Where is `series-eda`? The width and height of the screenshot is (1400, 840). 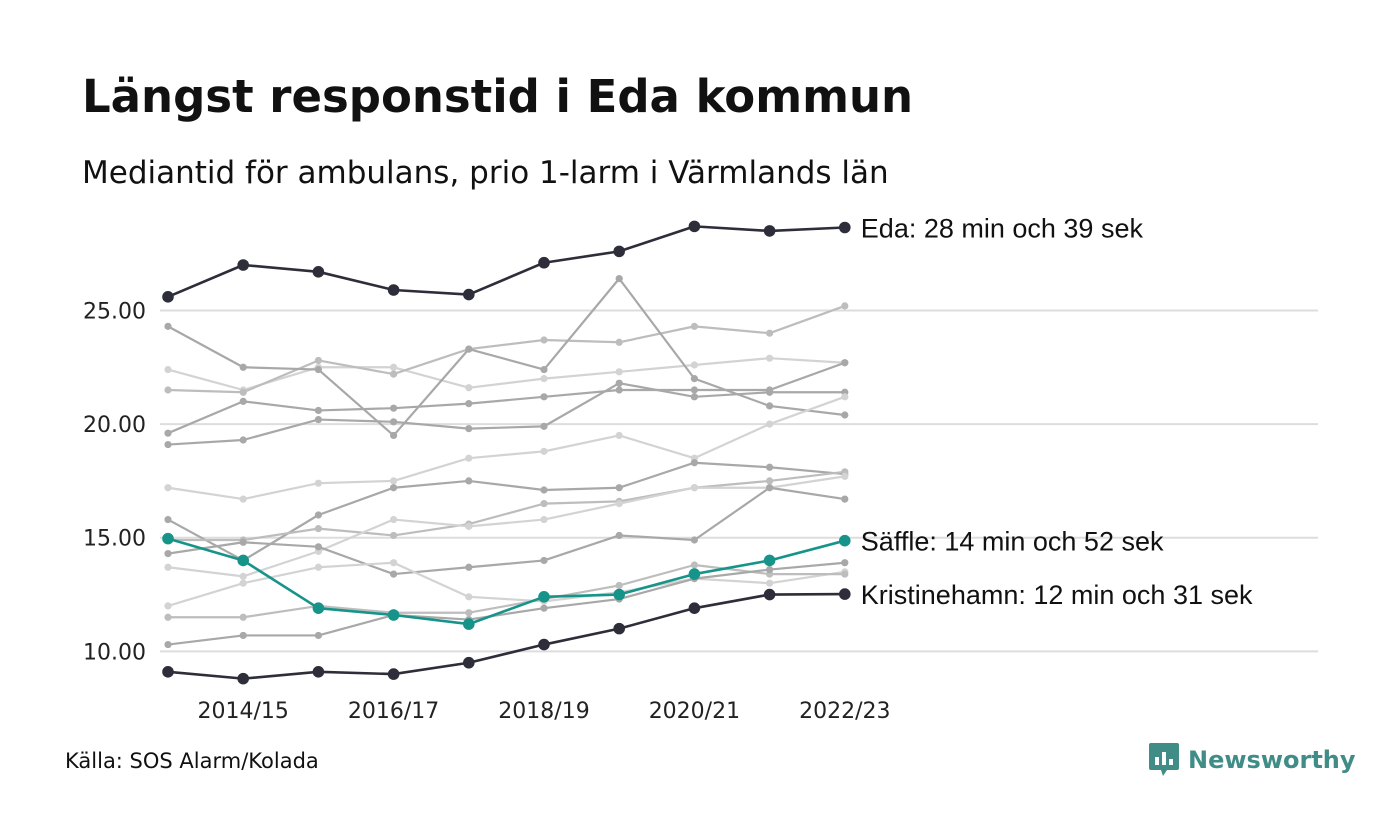
series-eda is located at coordinates (506, 261).